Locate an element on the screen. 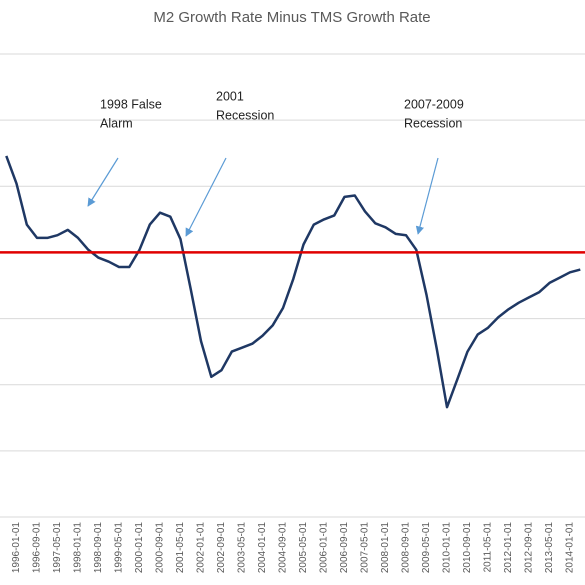 The width and height of the screenshot is (585, 585). x-tick-label: 2010-09-01 is located at coordinates (467, 548).